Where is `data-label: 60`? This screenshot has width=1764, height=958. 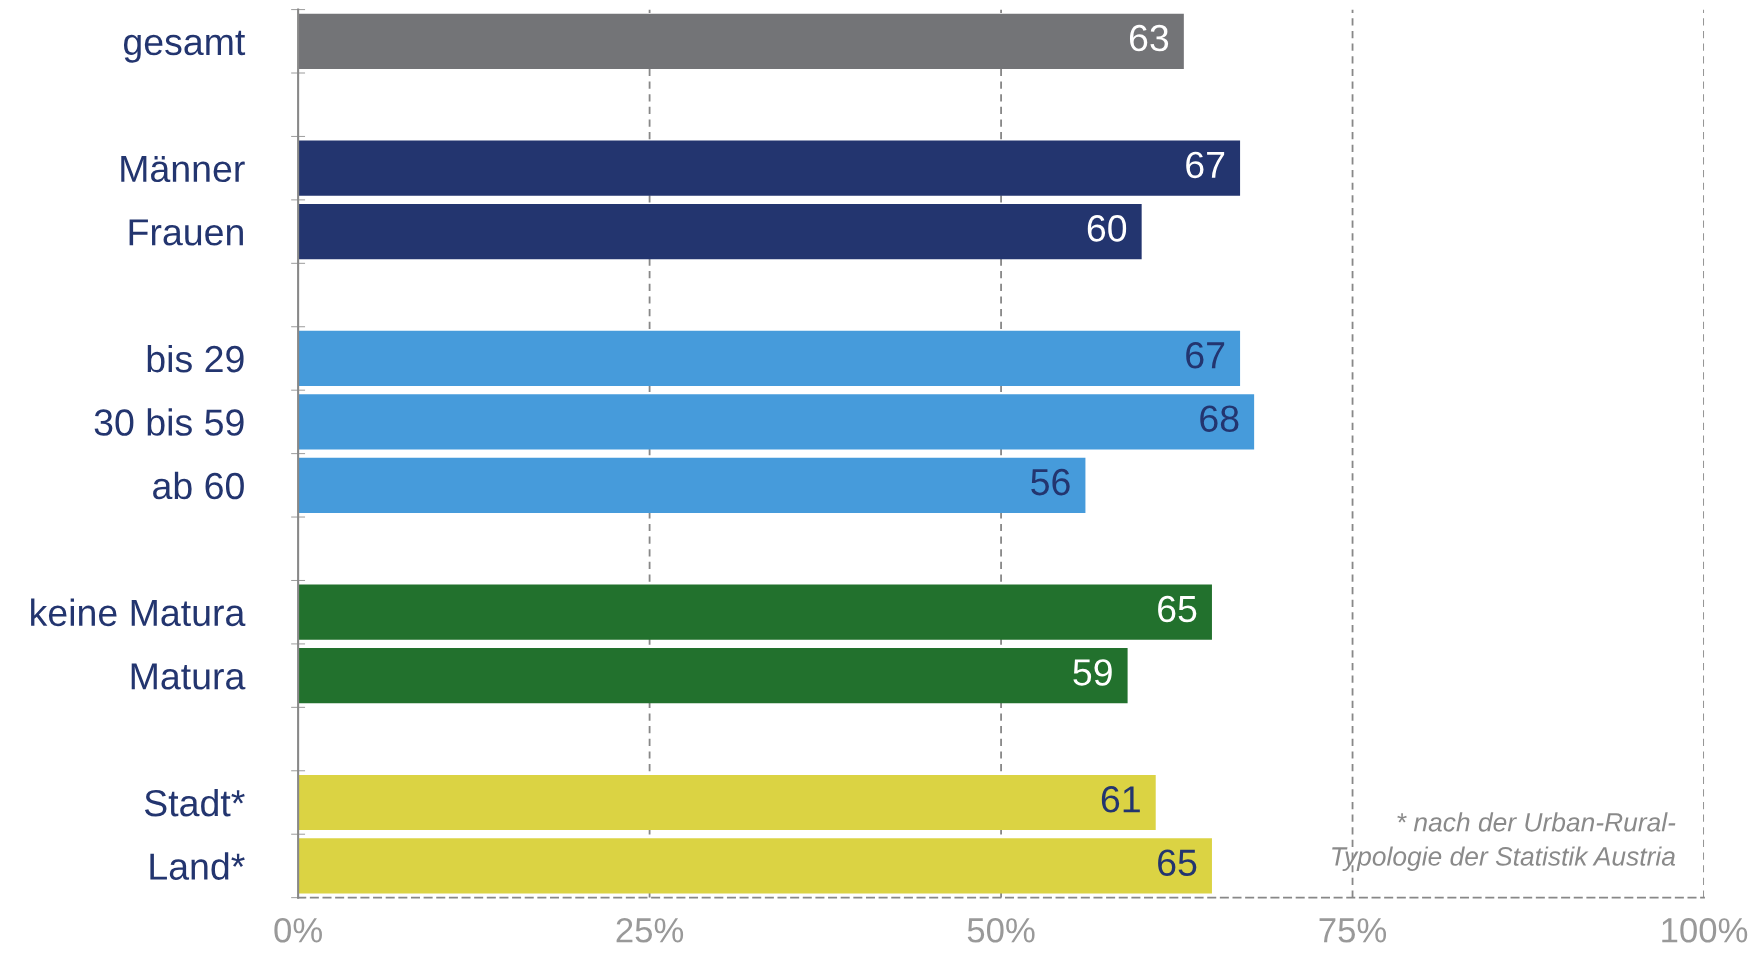
data-label: 60 is located at coordinates (1107, 228).